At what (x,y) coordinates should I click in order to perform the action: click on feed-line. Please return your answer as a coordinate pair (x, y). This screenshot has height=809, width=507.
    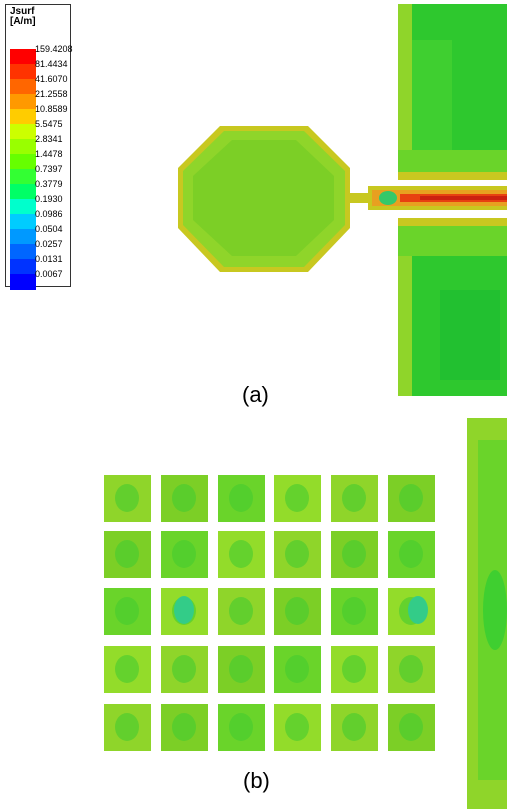
    Looking at the image, I should click on (425, 198).